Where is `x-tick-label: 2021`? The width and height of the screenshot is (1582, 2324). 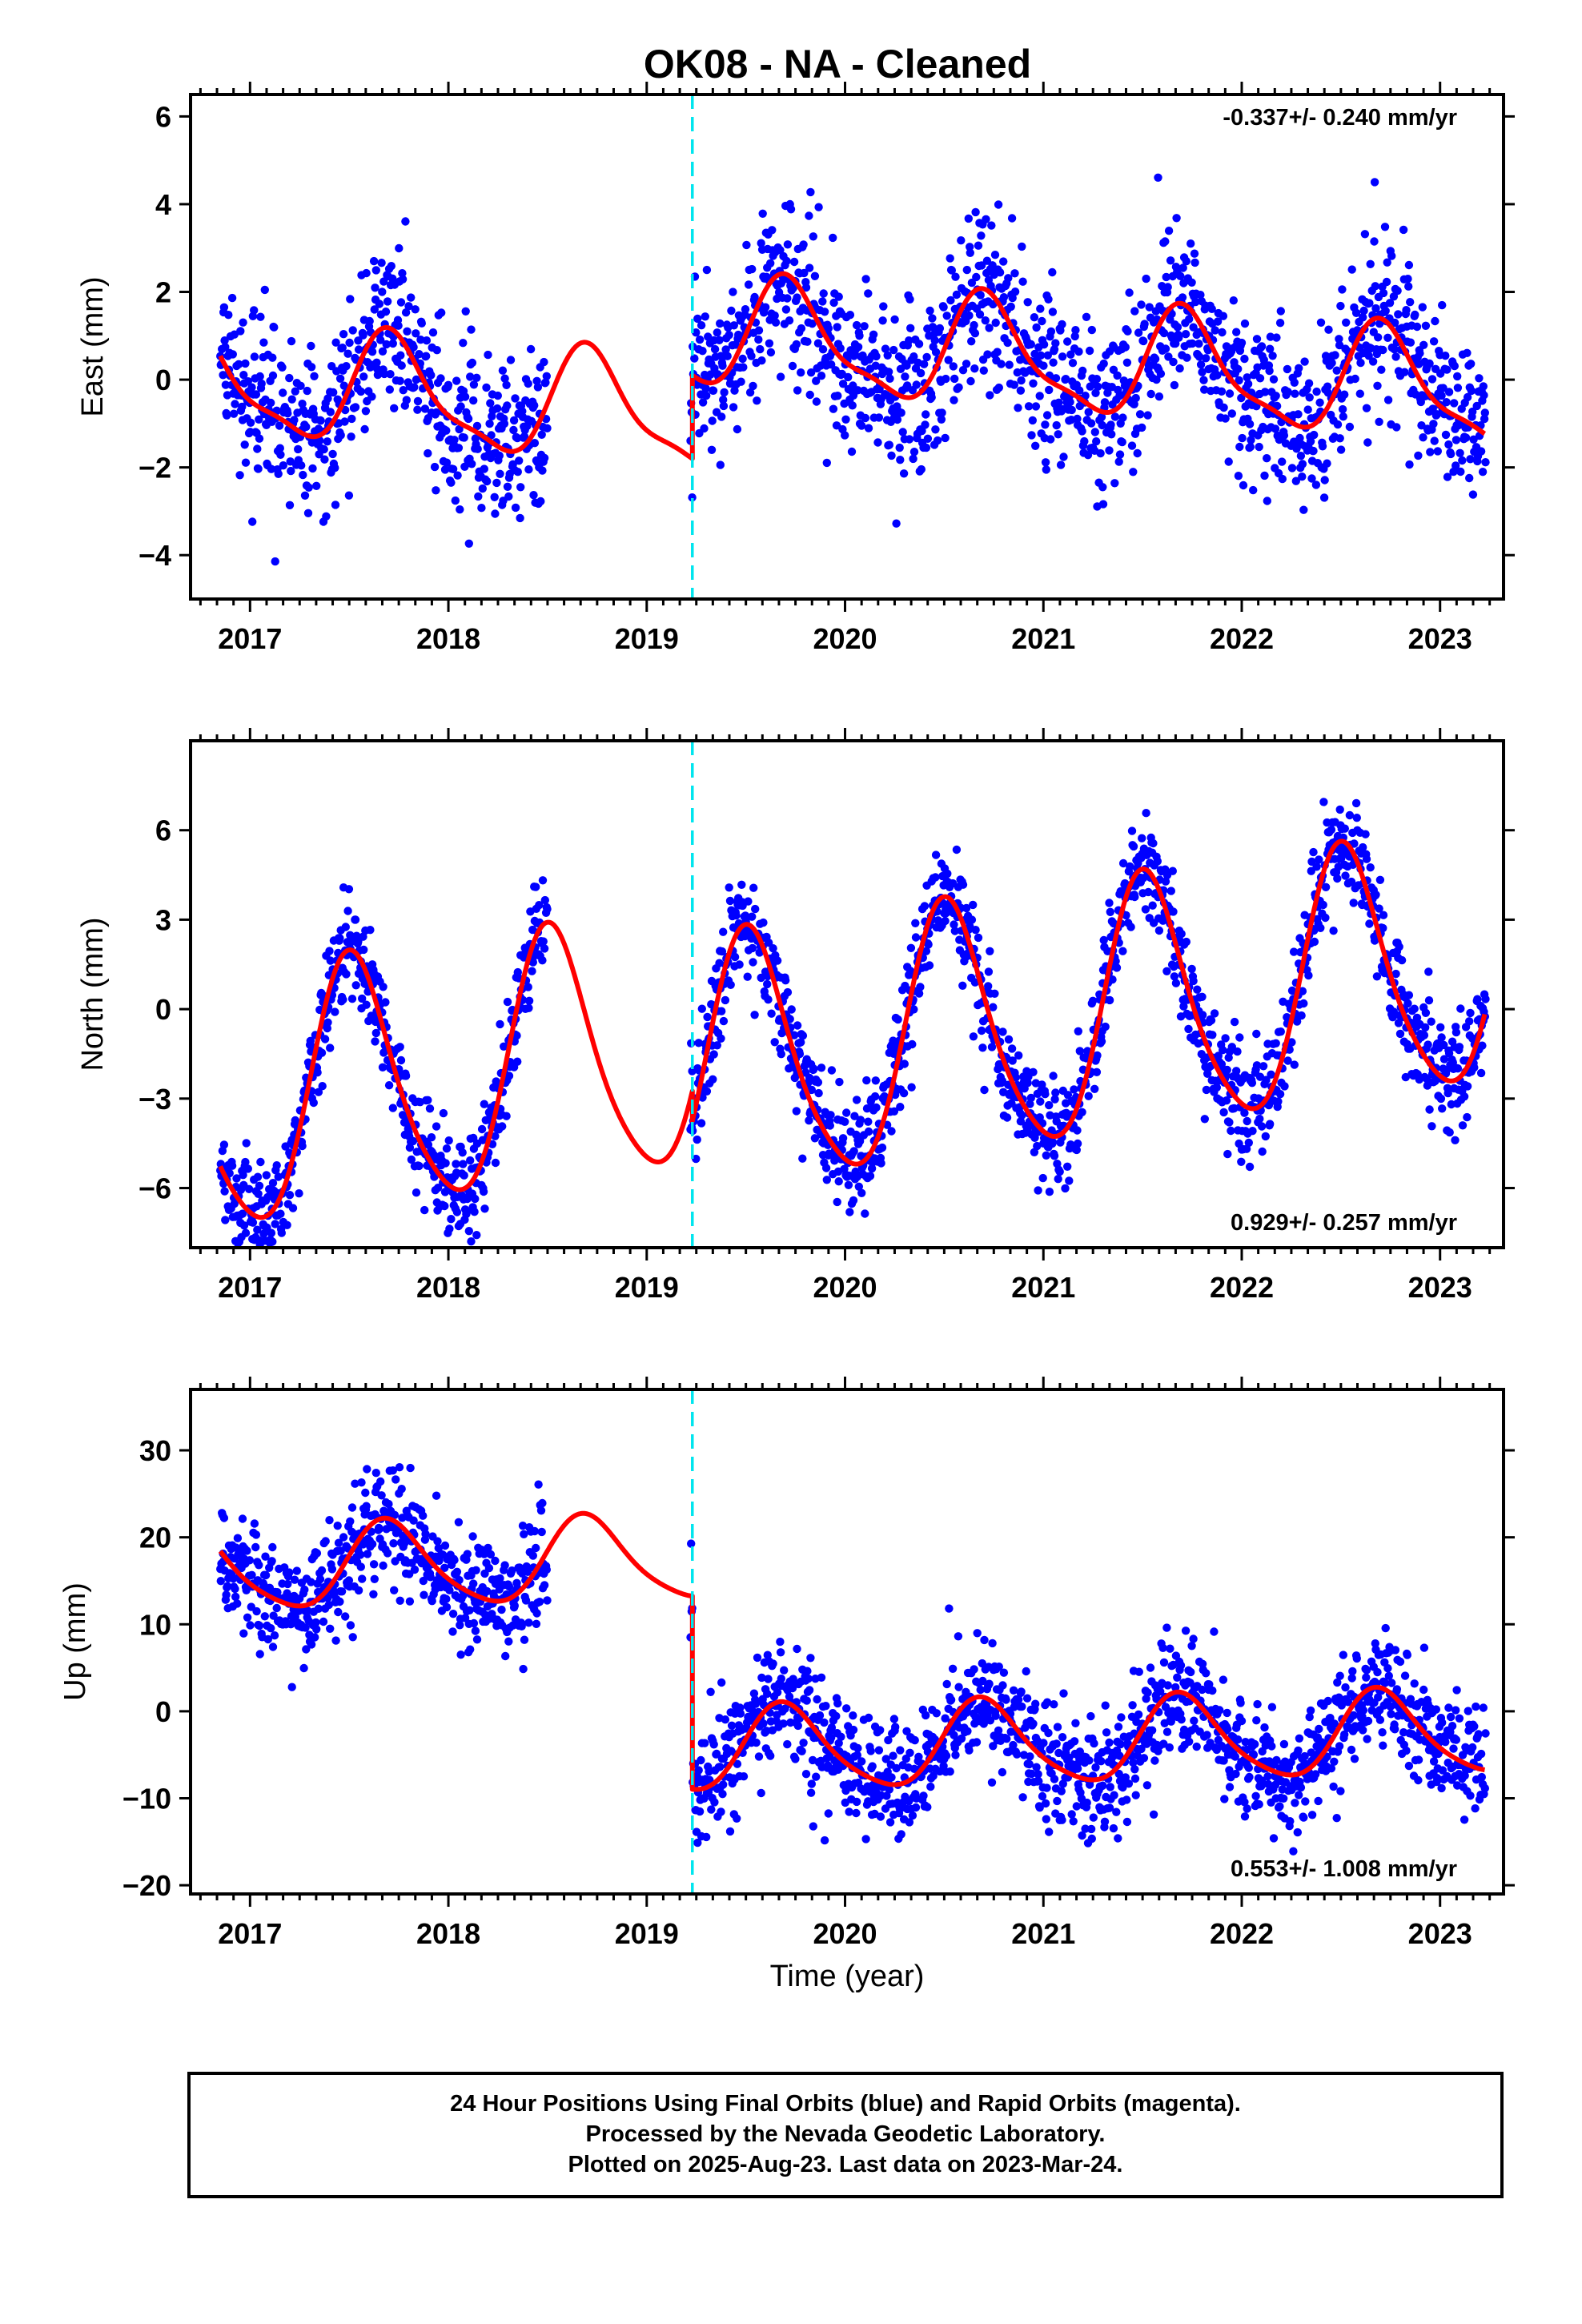 x-tick-label: 2021 is located at coordinates (1043, 638).